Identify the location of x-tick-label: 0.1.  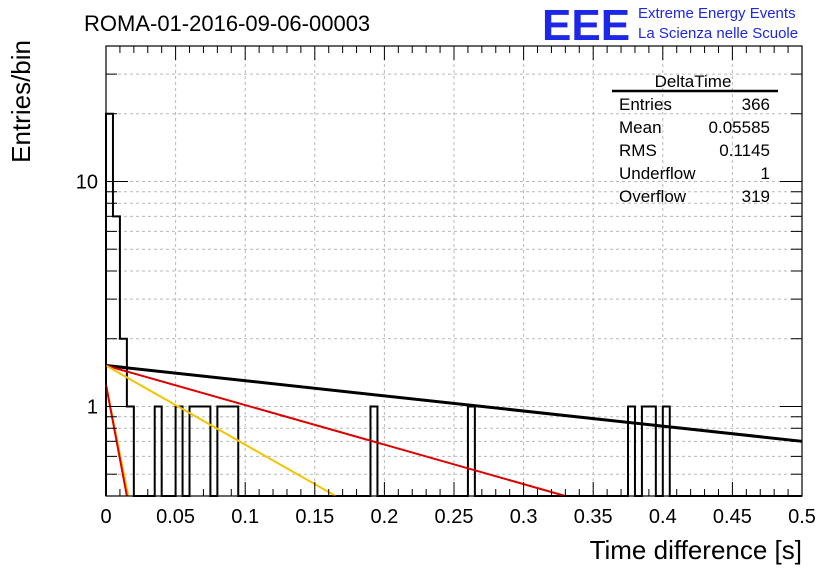
(245, 517).